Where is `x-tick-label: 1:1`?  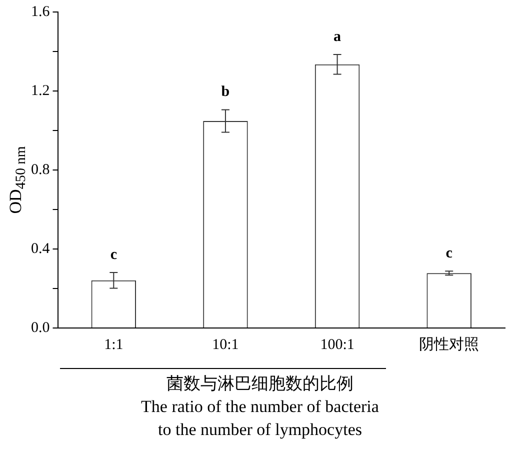
x-tick-label: 1:1 is located at coordinates (114, 344).